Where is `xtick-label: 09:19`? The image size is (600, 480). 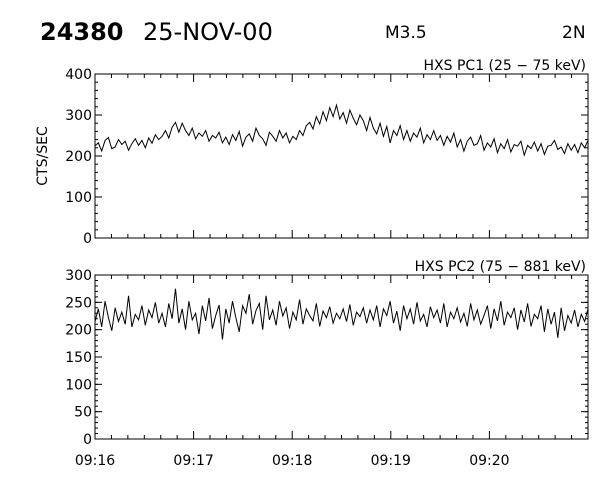
xtick-label: 09:19 is located at coordinates (391, 461).